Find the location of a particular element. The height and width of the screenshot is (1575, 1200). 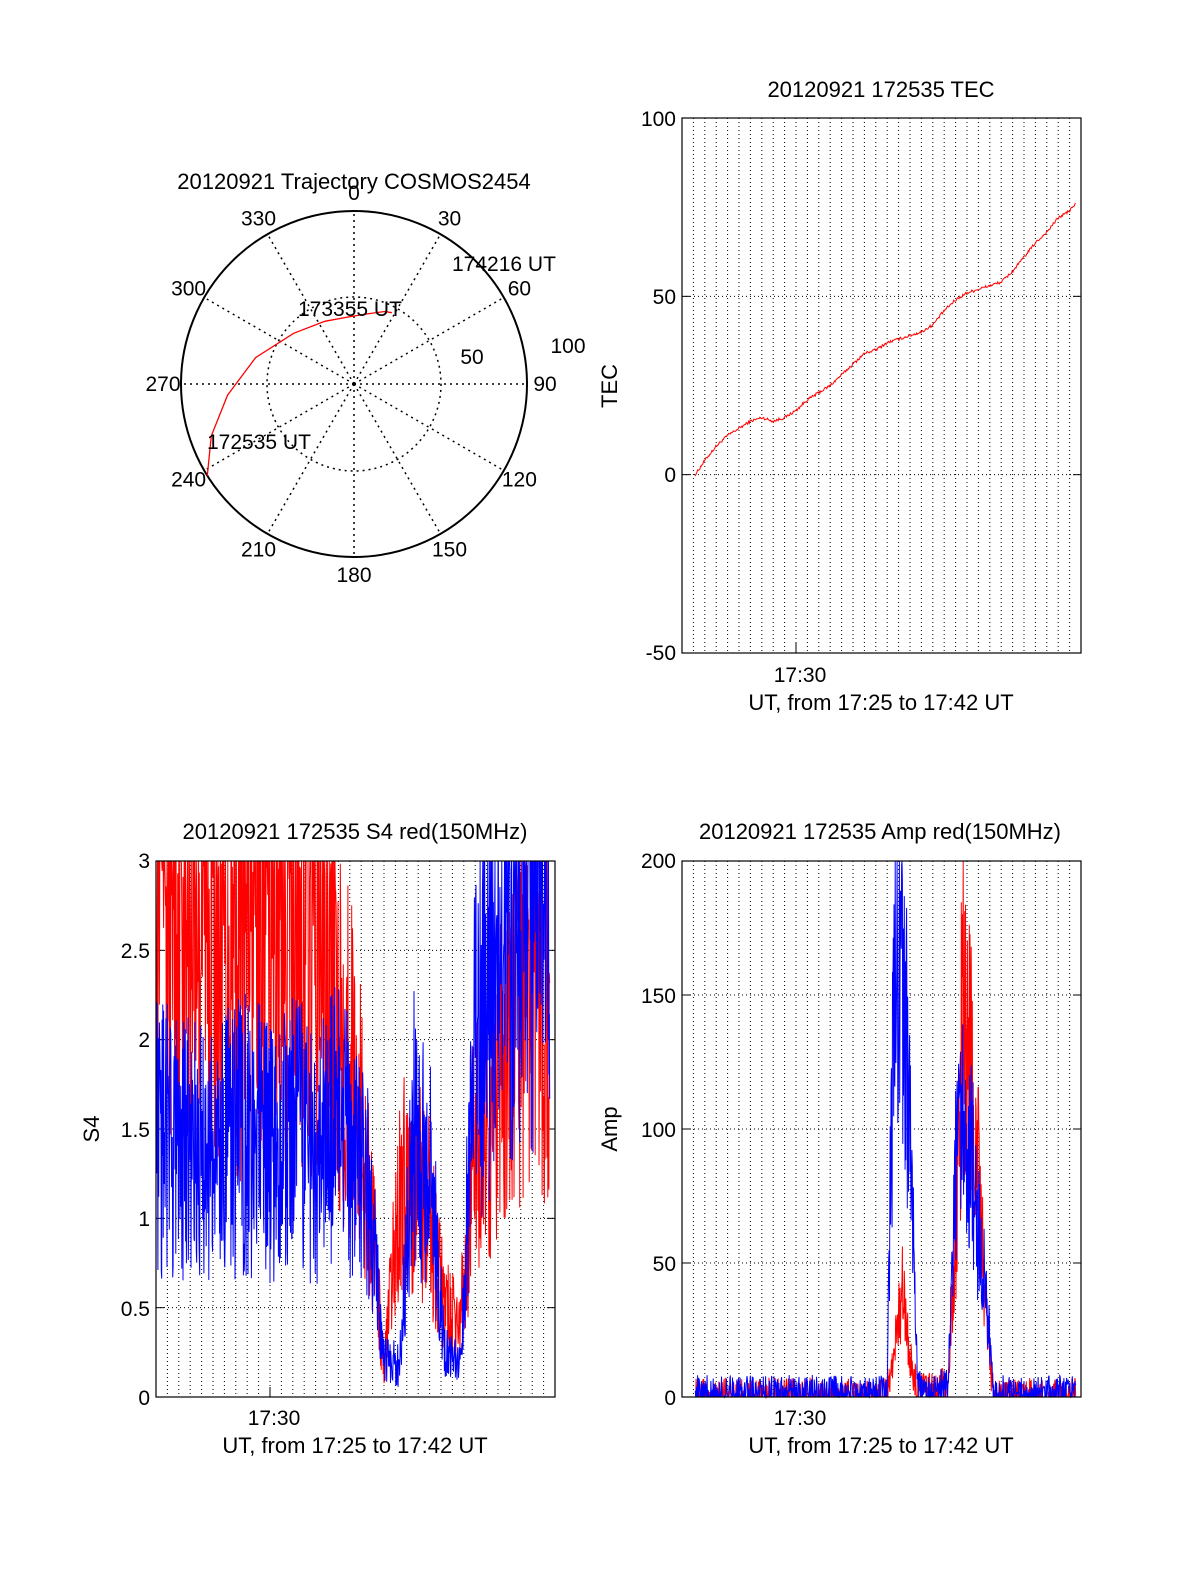

polar-angle-label: 210 is located at coordinates (258, 549).